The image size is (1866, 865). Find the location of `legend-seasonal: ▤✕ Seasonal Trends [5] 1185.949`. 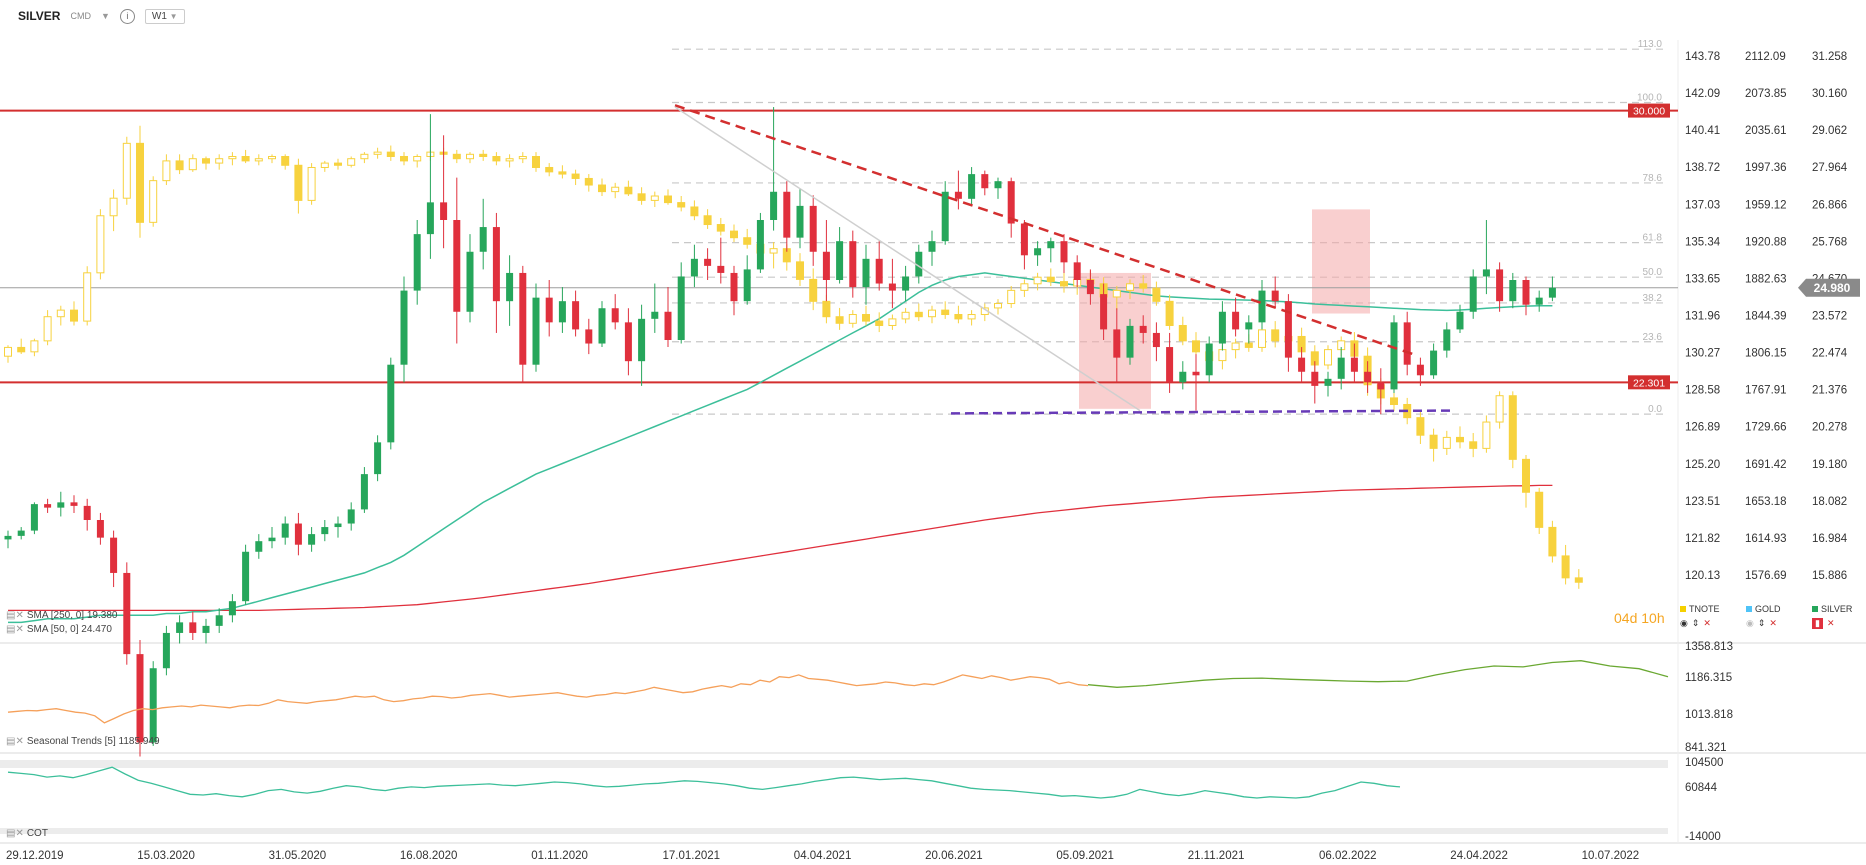

legend-seasonal: ▤✕ Seasonal Trends [5] 1185.949 is located at coordinates (83, 741).